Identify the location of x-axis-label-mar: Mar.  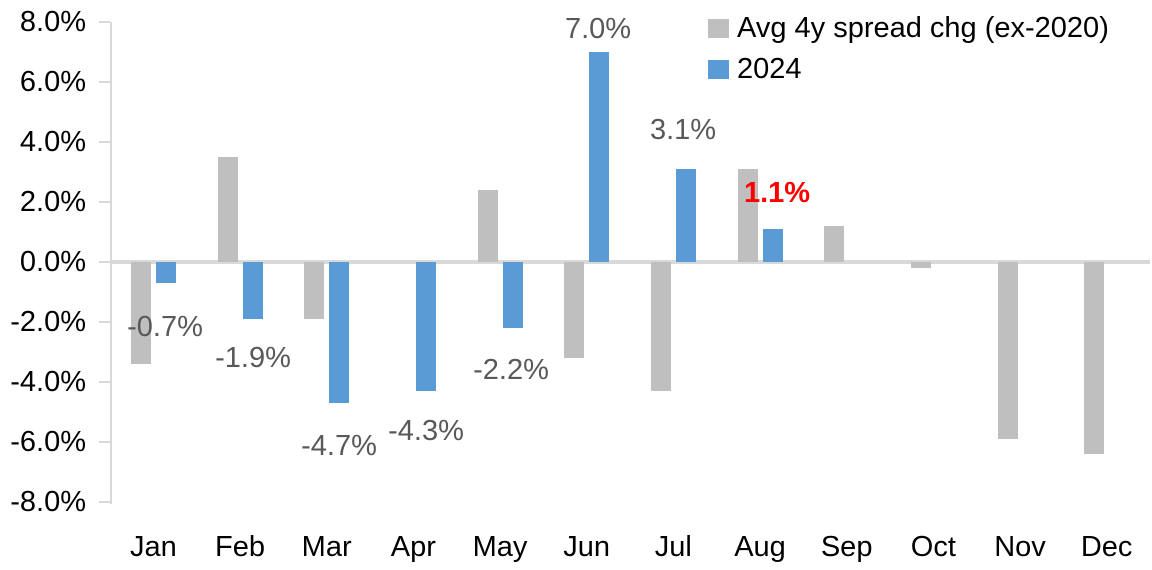
(326, 547).